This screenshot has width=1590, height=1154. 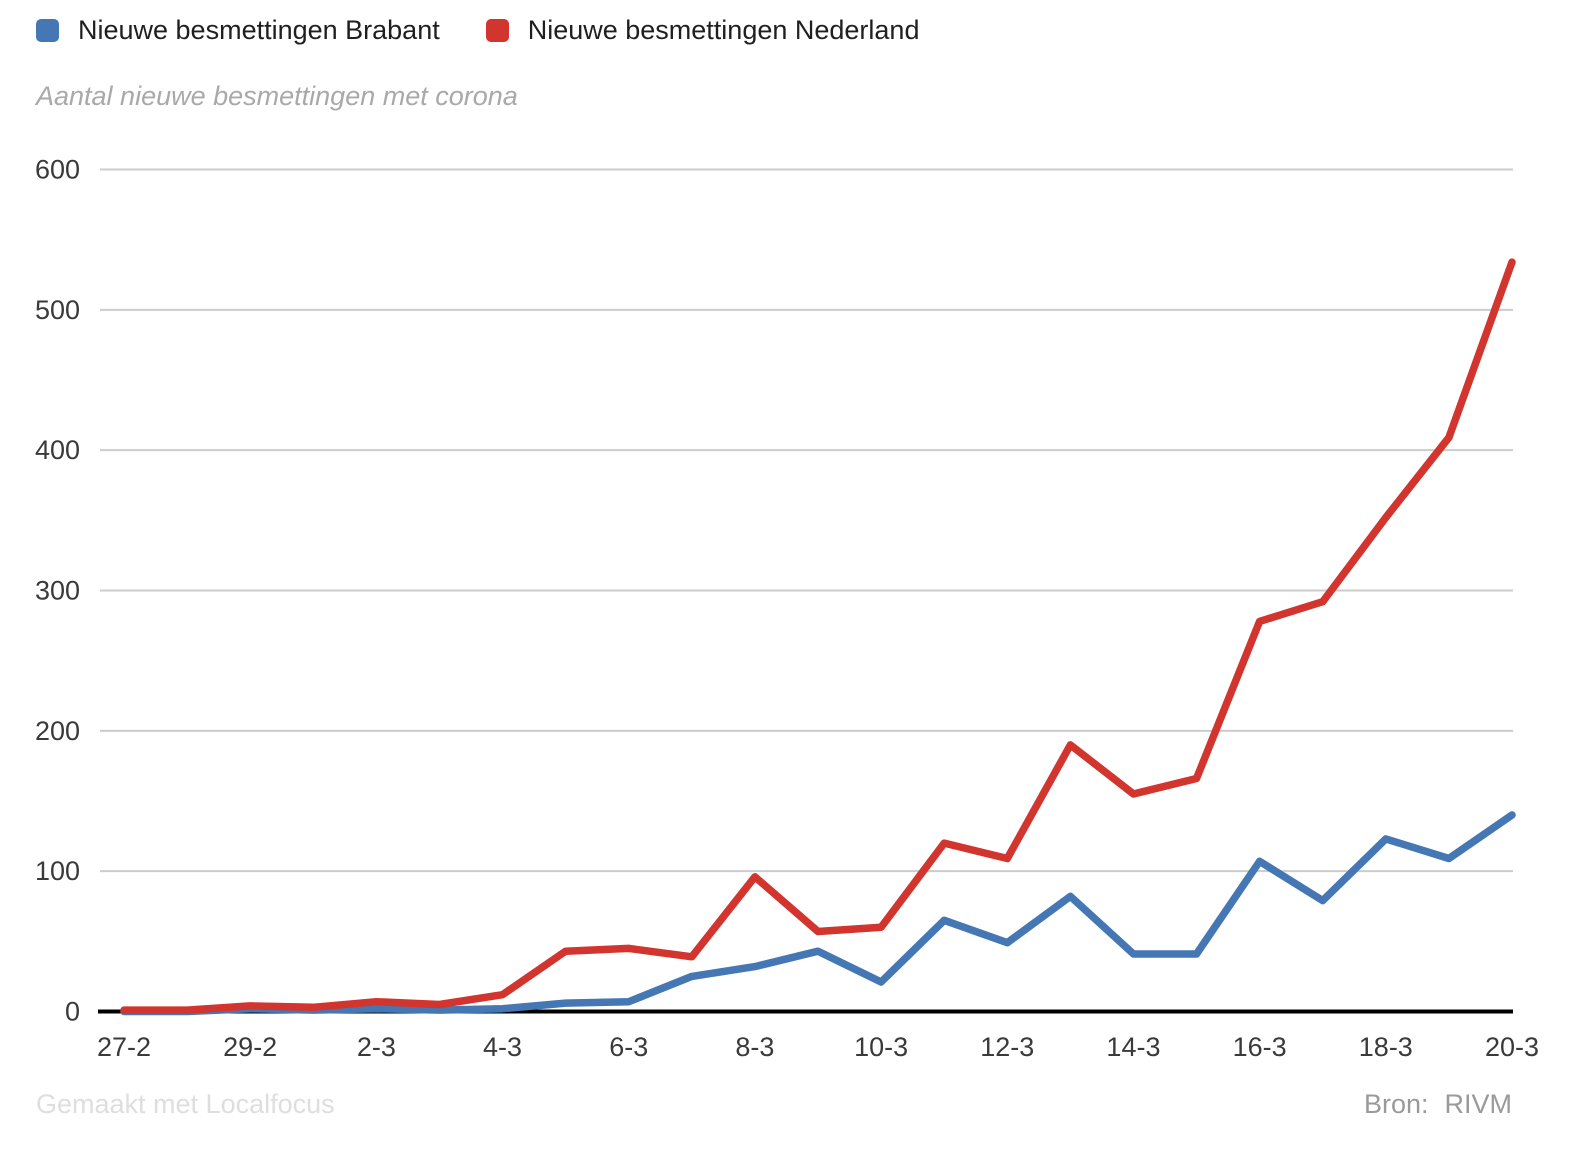 What do you see at coordinates (57, 731) in the screenshot?
I see `y-axis-label-200: 200` at bounding box center [57, 731].